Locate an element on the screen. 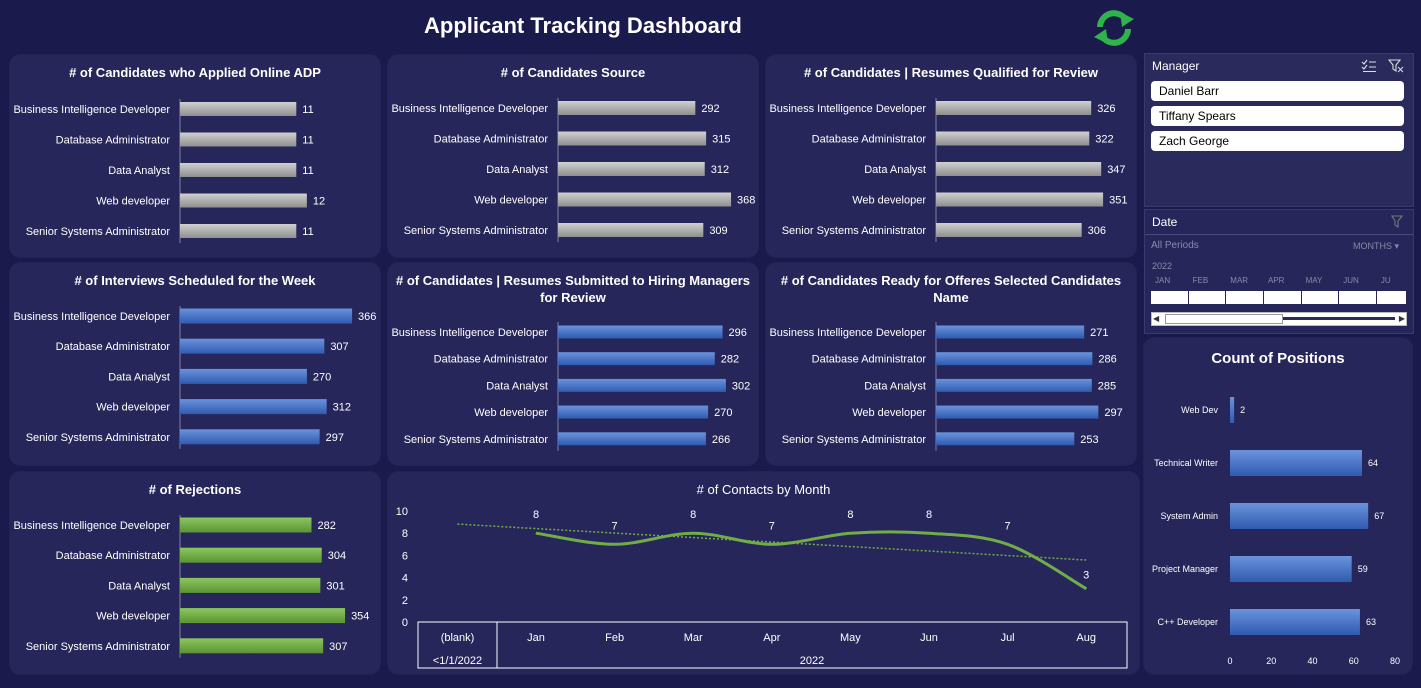 The height and width of the screenshot is (688, 1421). scroll-right-icon: ▶ is located at coordinates (1401, 318).